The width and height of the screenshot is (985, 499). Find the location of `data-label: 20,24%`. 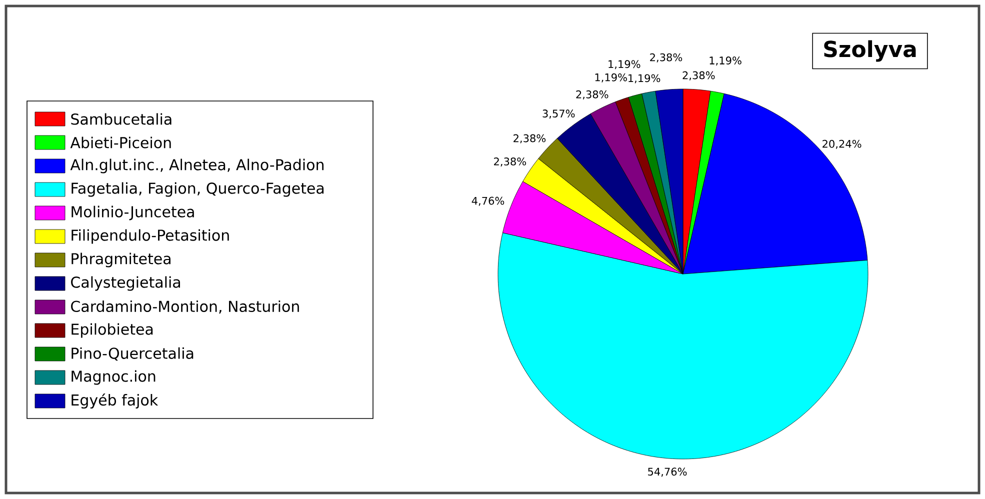

data-label: 20,24% is located at coordinates (842, 144).